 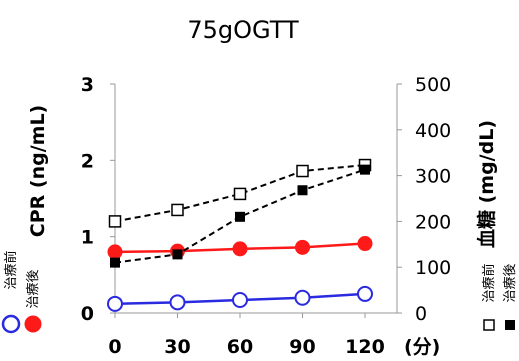 I want to click on x-axis-unit: (分), so click(x=422, y=347).